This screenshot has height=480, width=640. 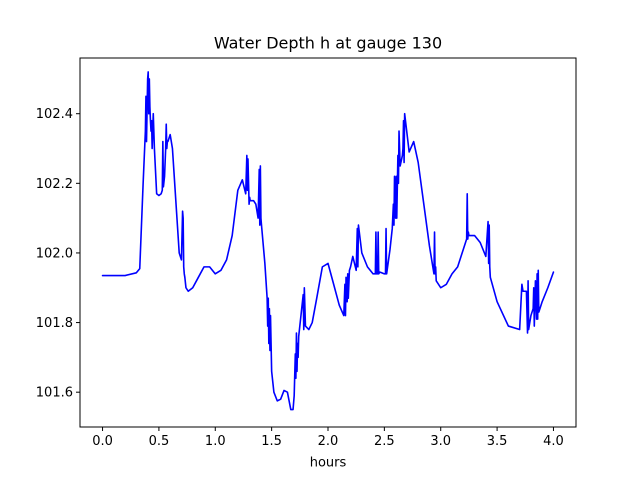 I want to click on y-tick-label: 101.6, so click(x=54, y=393).